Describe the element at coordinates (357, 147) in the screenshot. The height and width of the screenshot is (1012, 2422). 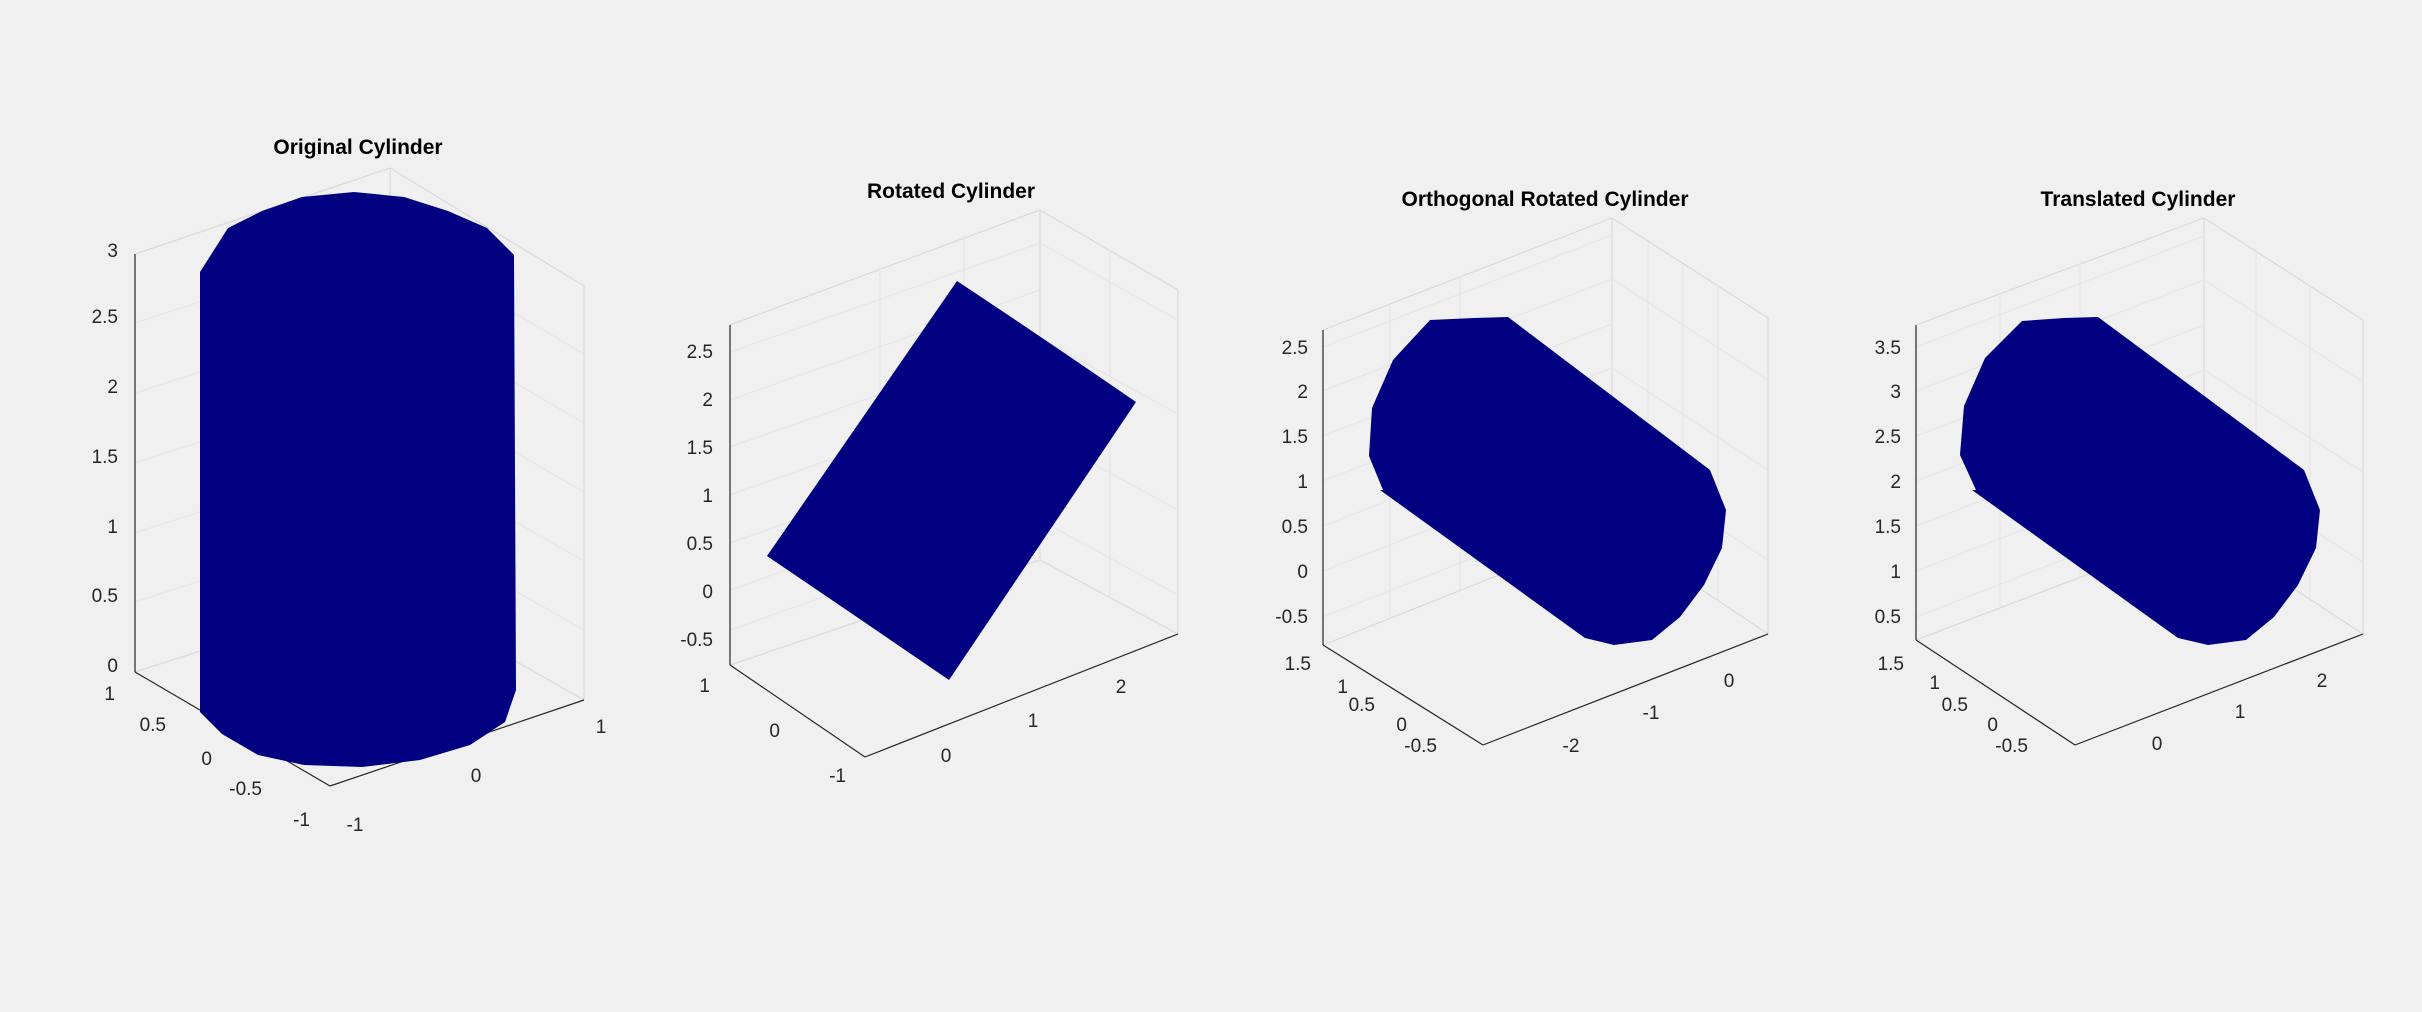
I see `plot-title: Original Cylinder` at that location.